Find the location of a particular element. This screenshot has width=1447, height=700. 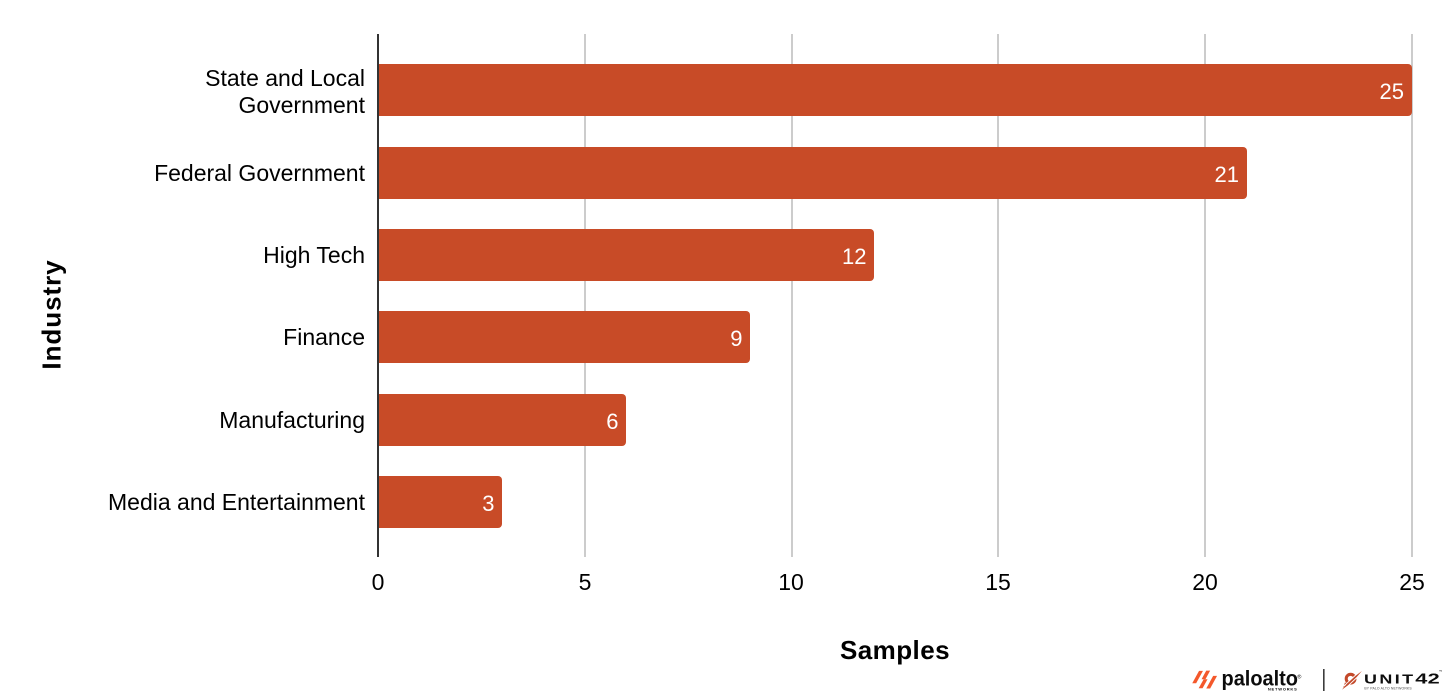

svg-text: BY PALO ALTO NETWORKS is located at coordinates (1388, 688).